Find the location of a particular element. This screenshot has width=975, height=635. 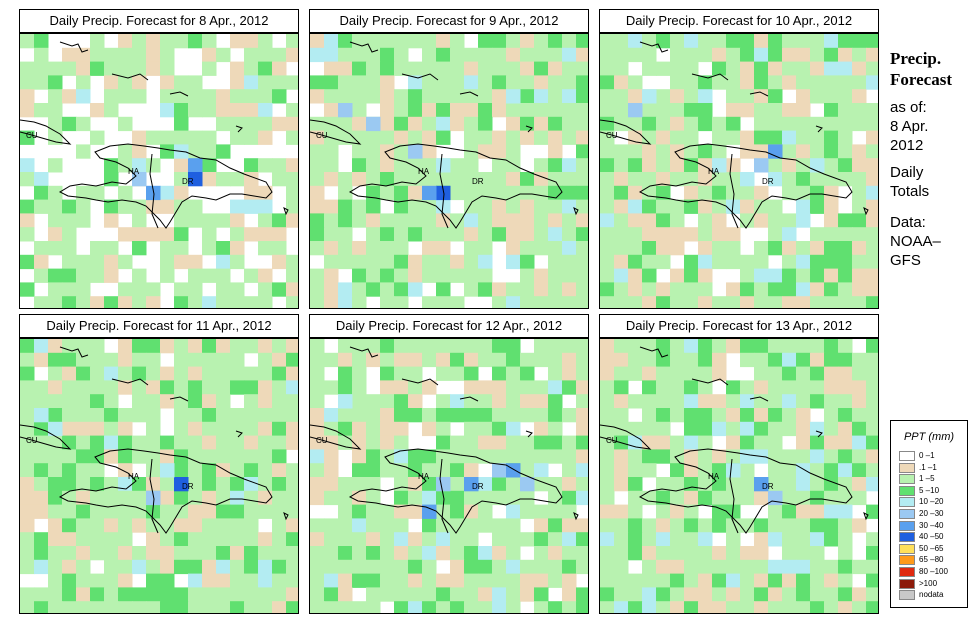

legend-label: 30 –40 is located at coordinates (931, 525).